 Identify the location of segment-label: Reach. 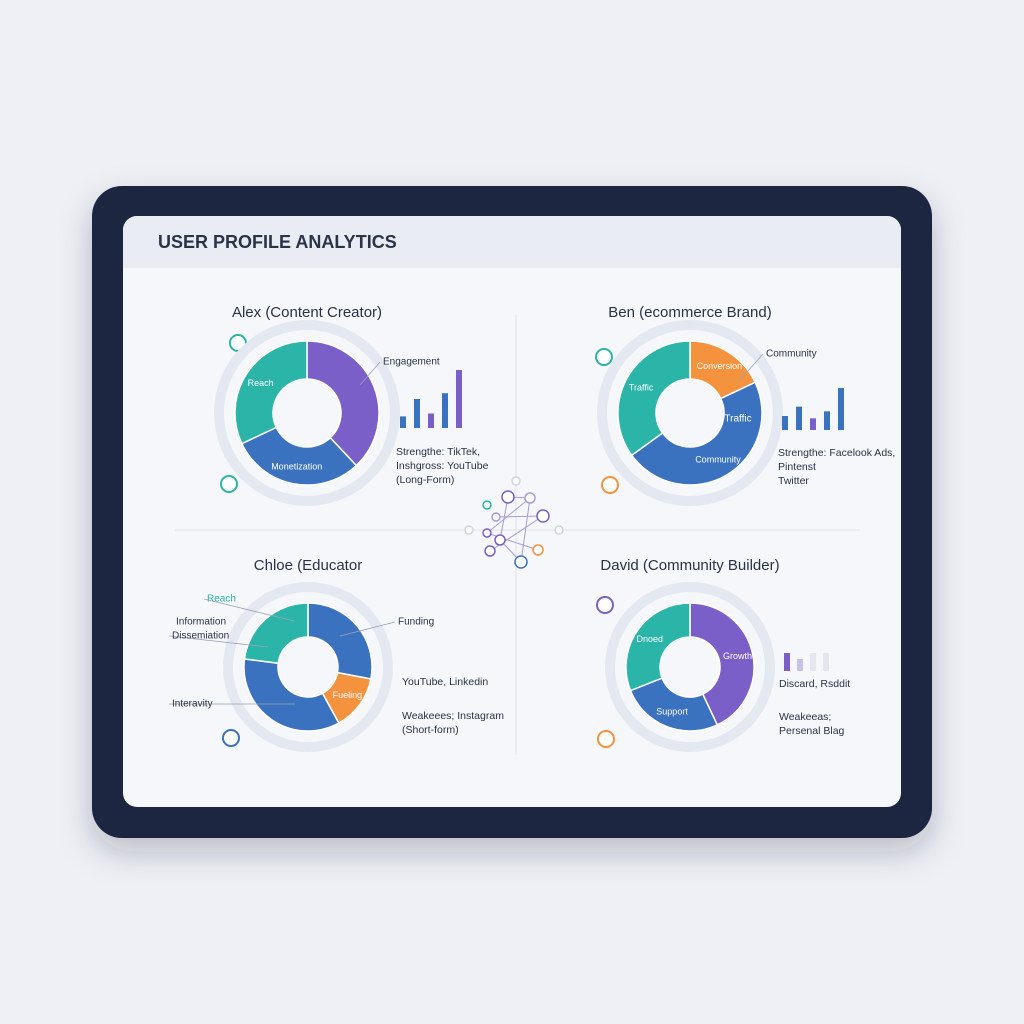
(261, 383).